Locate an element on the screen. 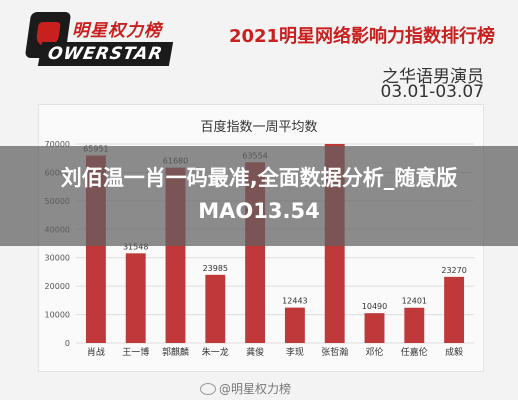 The width and height of the screenshot is (518, 400). bar-value-label: 31548 is located at coordinates (135, 246).